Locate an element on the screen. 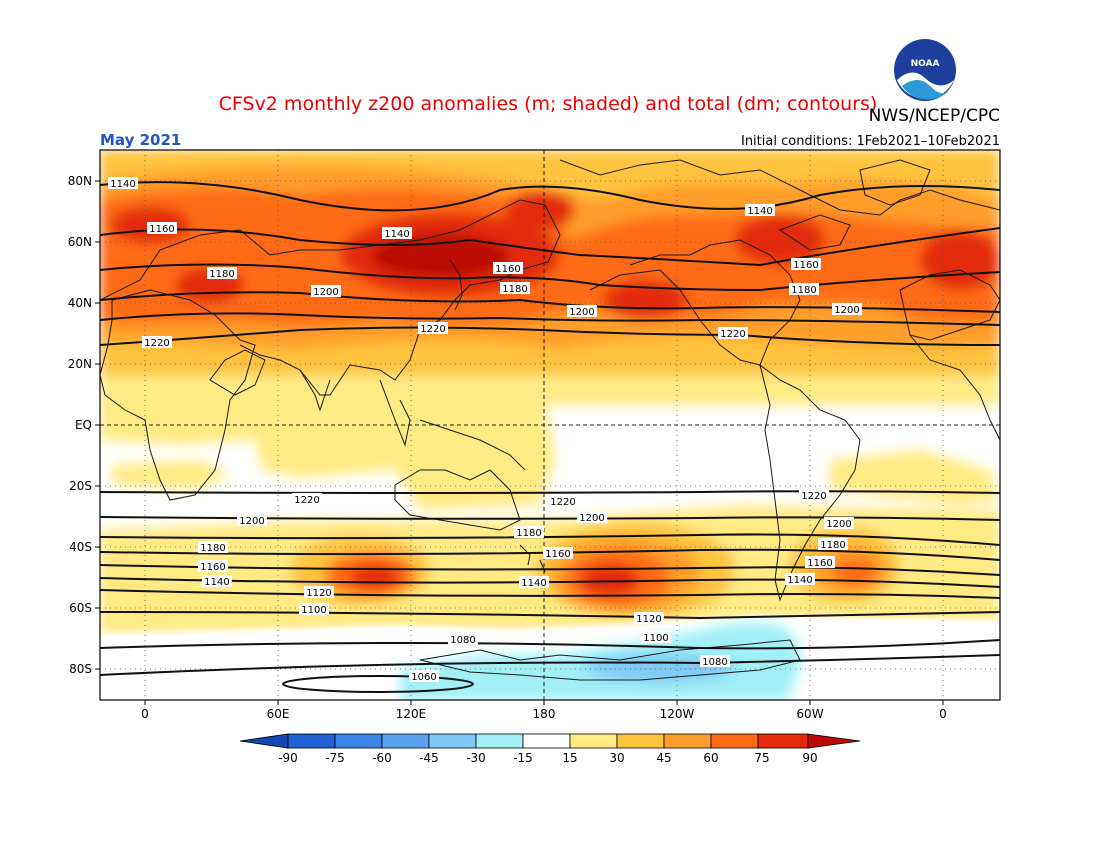 Image resolution: width=1100 pixels, height=854 pixels. lat-label-eq: EQ is located at coordinates (83, 425).